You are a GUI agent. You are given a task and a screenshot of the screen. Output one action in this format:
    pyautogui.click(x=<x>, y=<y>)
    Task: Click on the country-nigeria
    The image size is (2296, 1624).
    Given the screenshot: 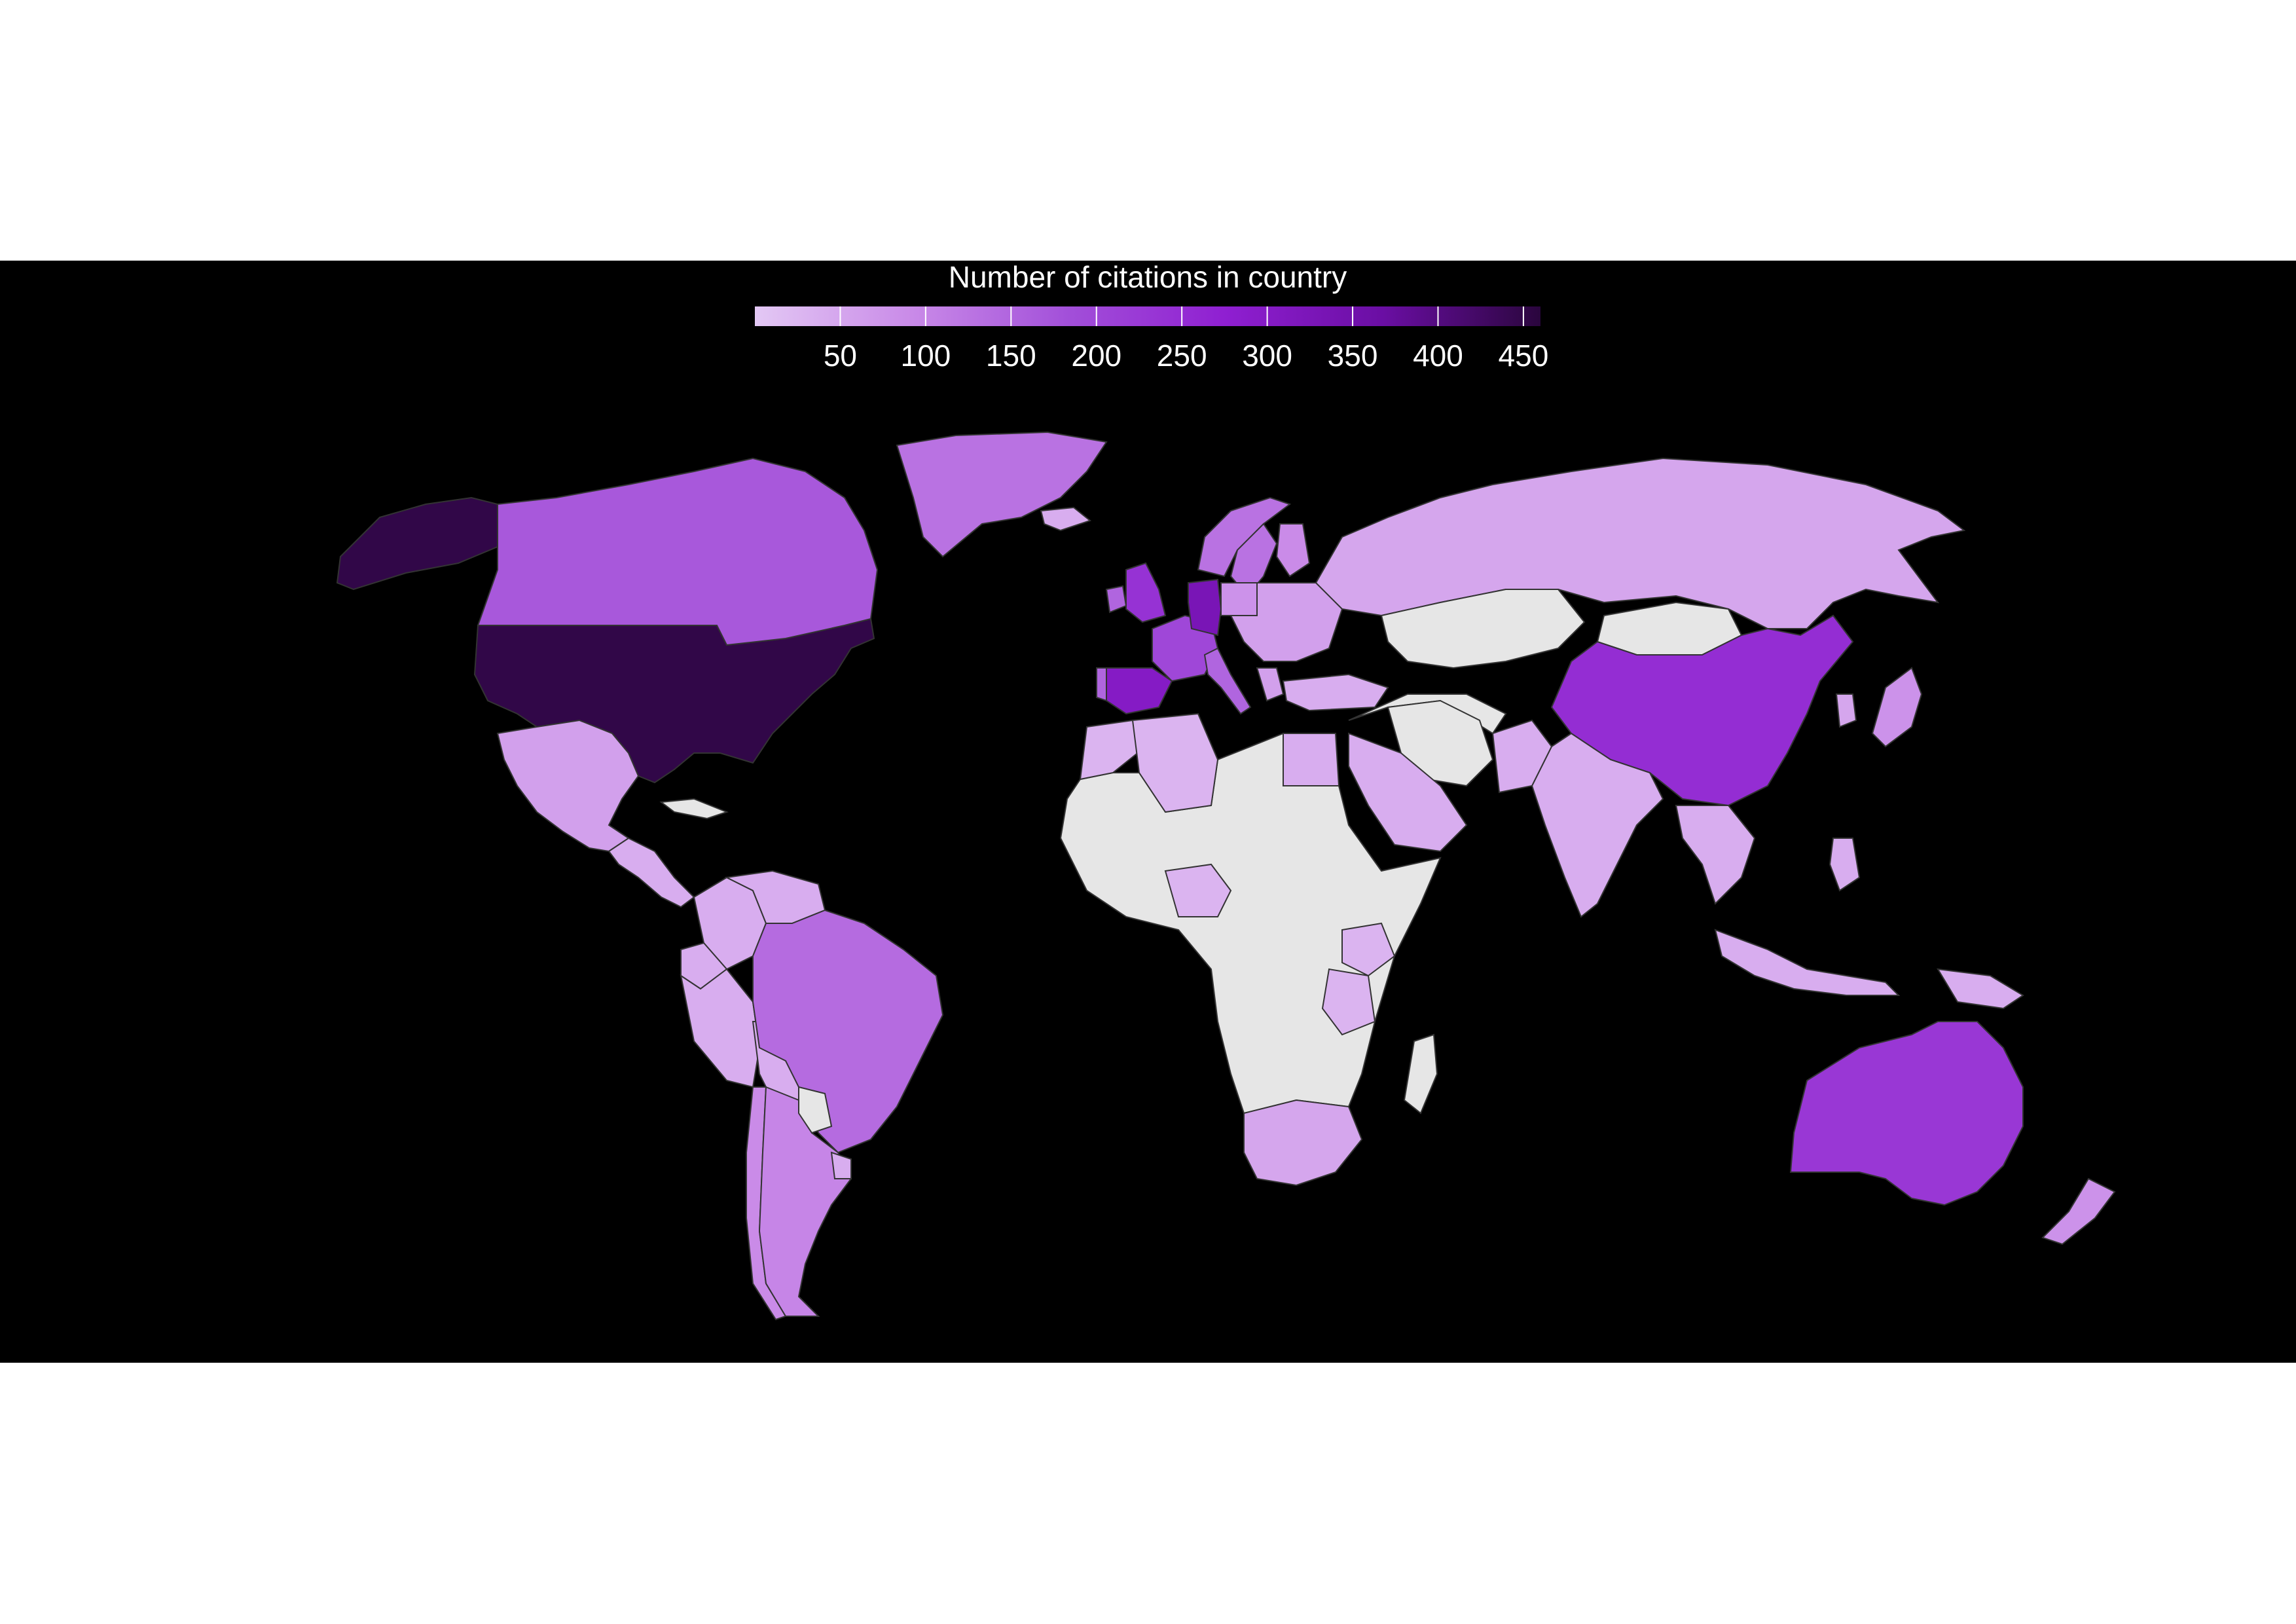 What is the action you would take?
    pyautogui.click(x=1198, y=890)
    